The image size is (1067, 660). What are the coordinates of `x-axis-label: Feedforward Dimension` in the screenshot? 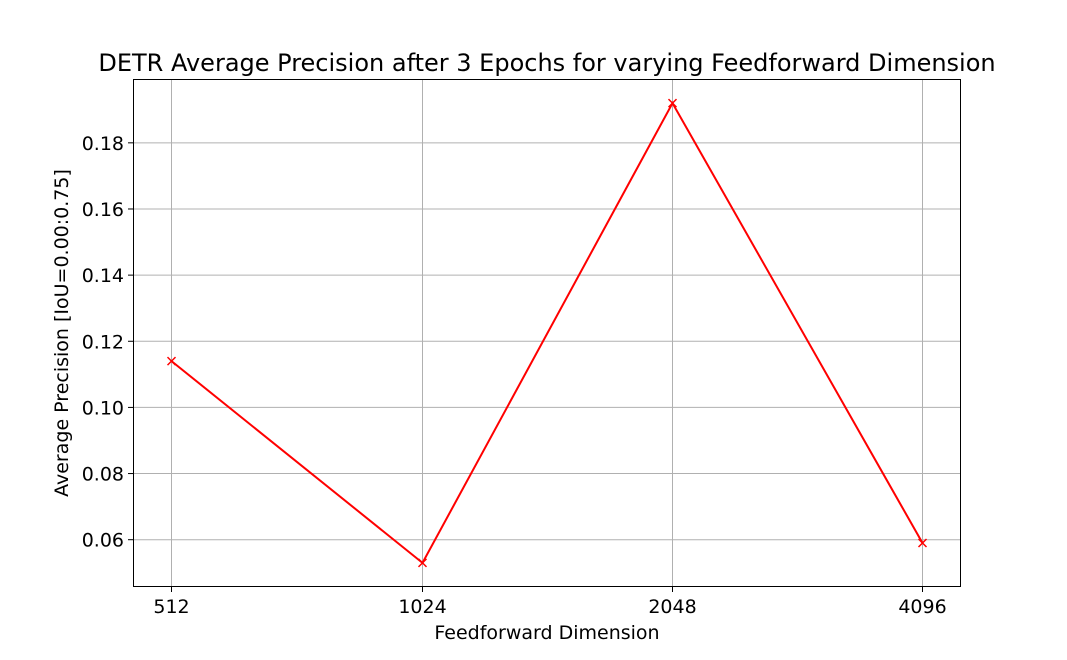 It's located at (546, 633).